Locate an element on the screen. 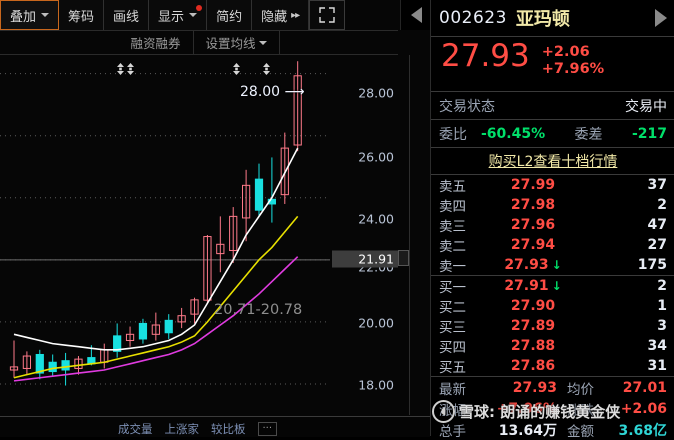  order-book-quantity: 1 is located at coordinates (662, 306).